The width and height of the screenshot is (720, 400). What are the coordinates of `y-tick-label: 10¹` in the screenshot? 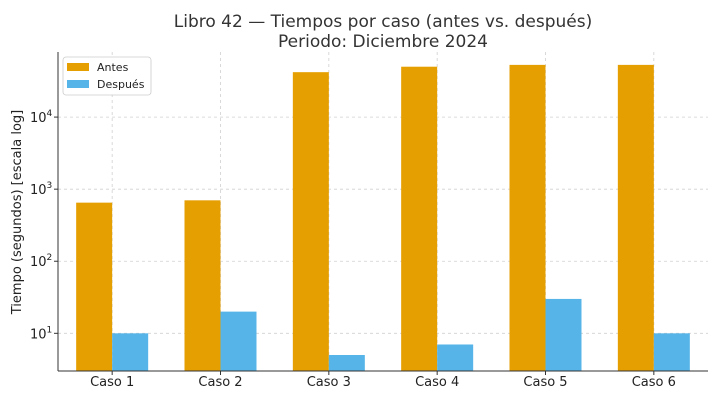 It's located at (41, 333).